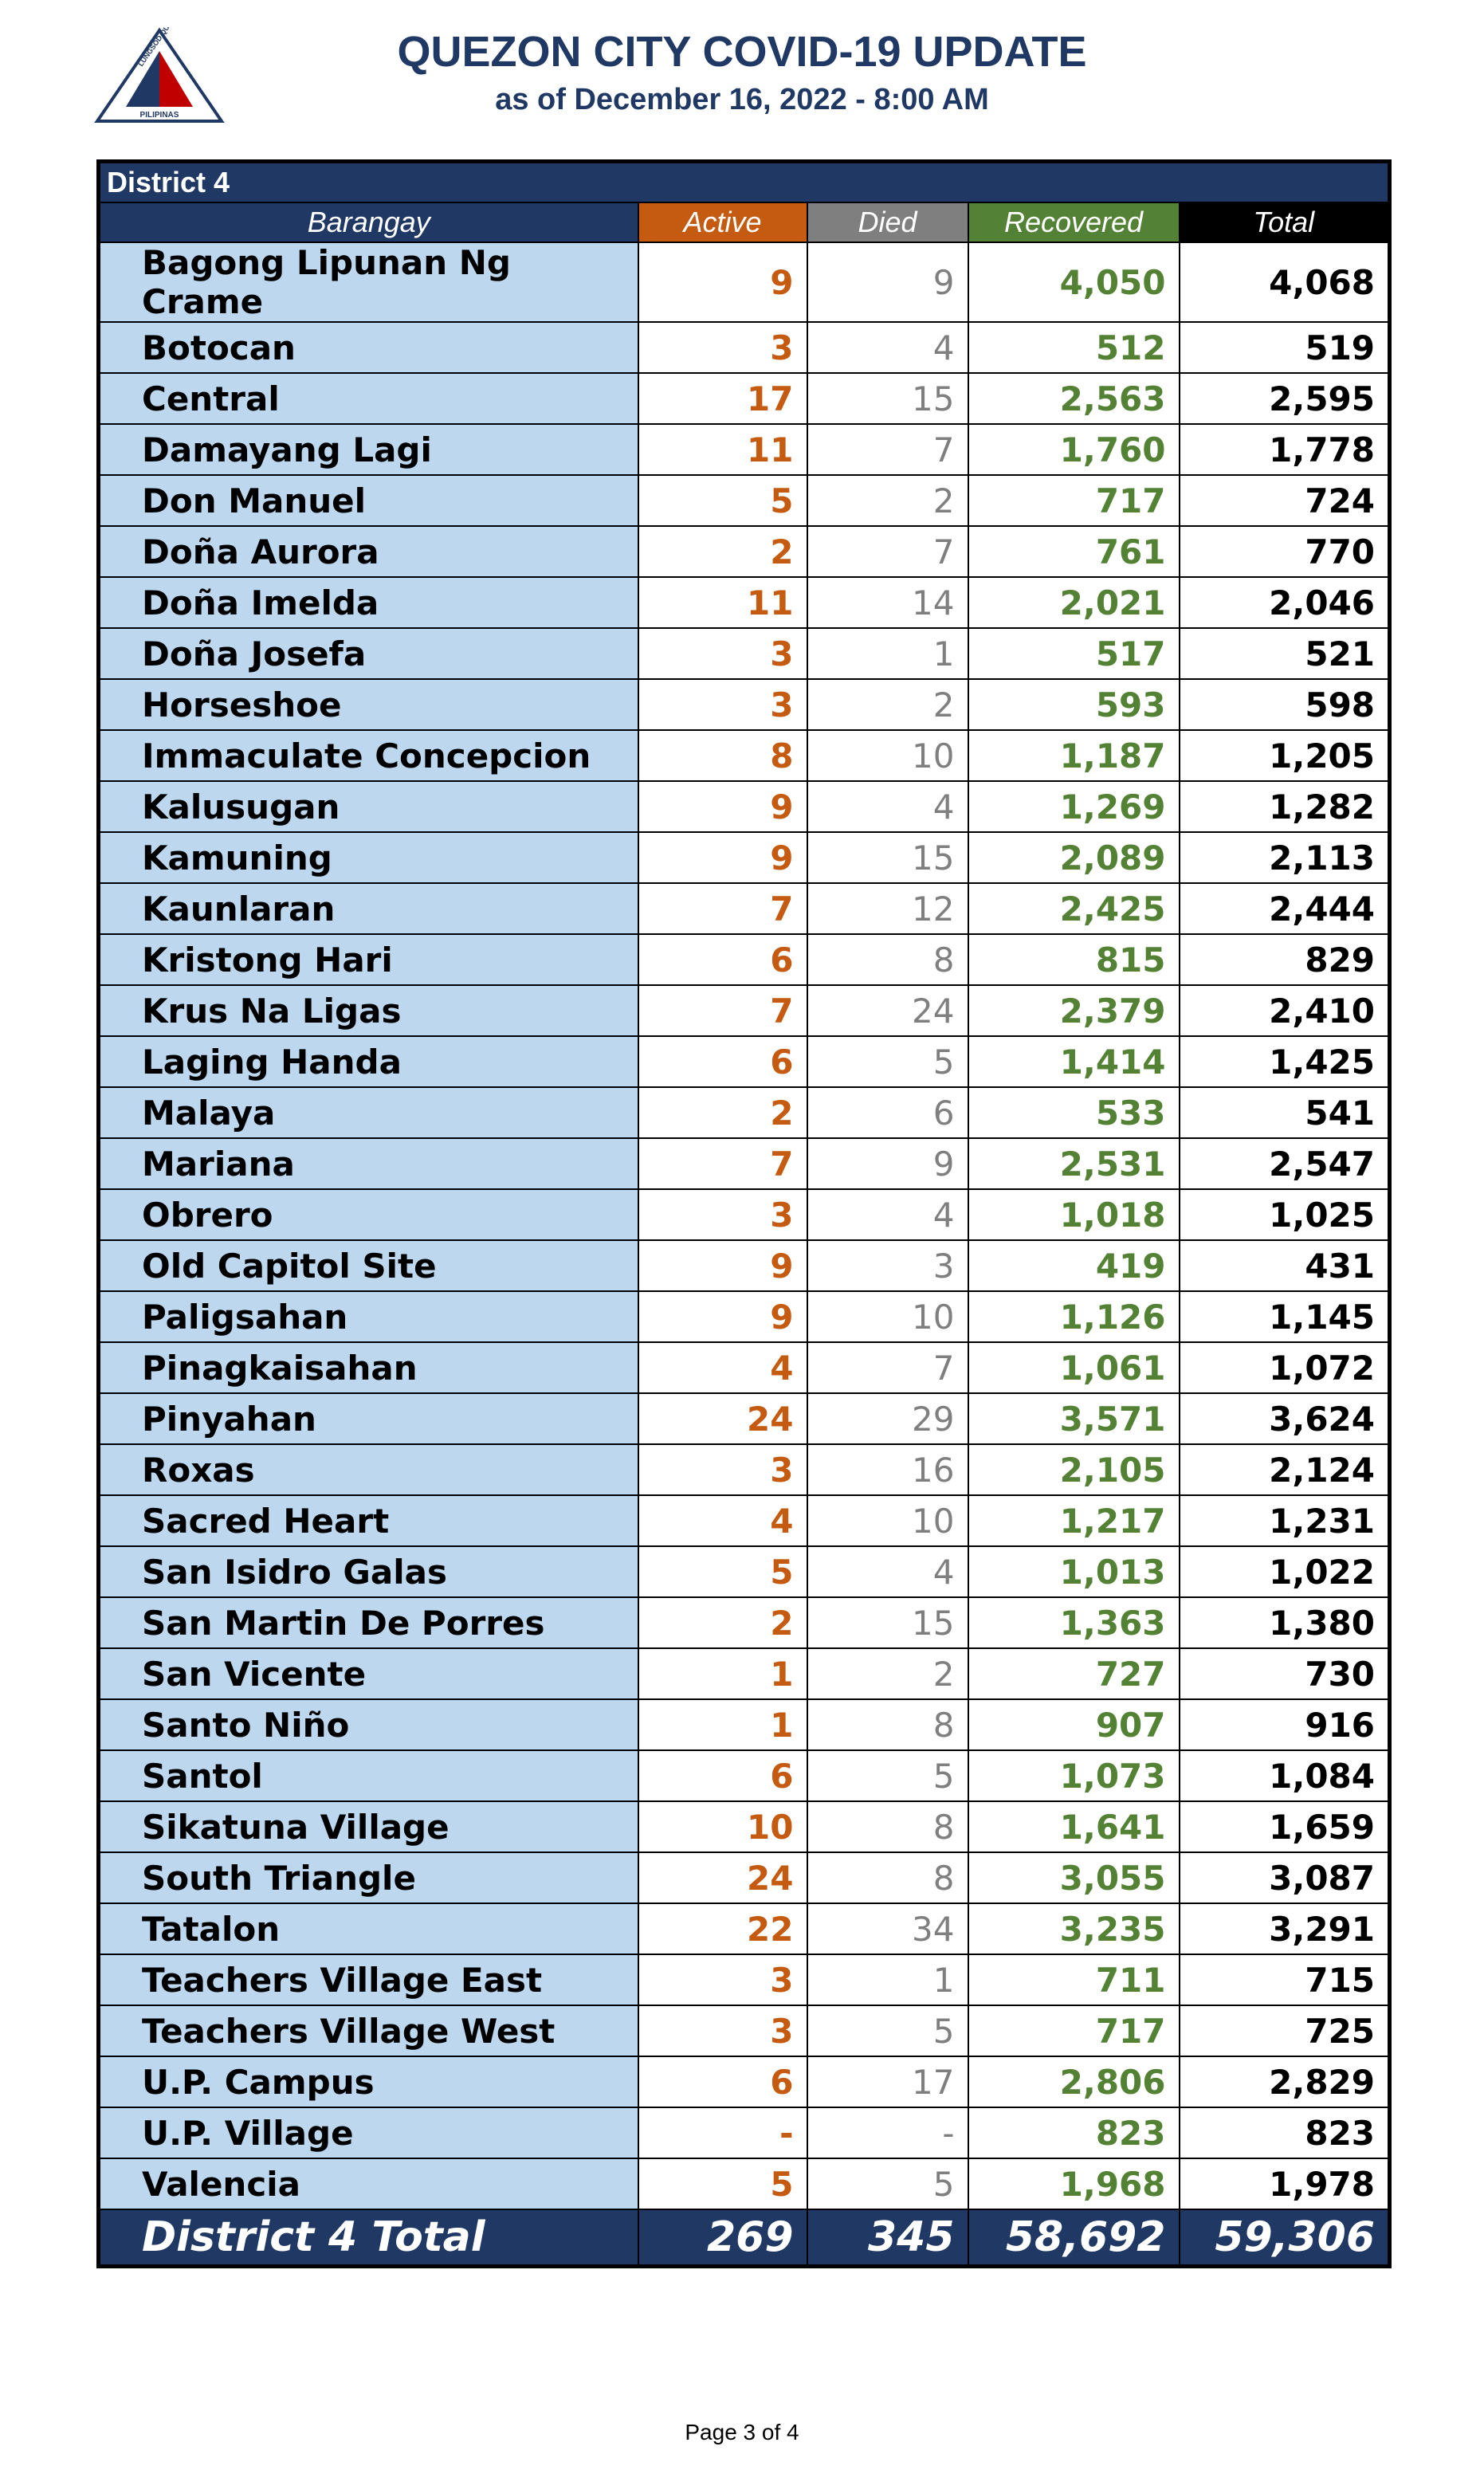  What do you see at coordinates (744, 653) in the screenshot?
I see `table-row: Doña Josefa 3 1 517 521` at bounding box center [744, 653].